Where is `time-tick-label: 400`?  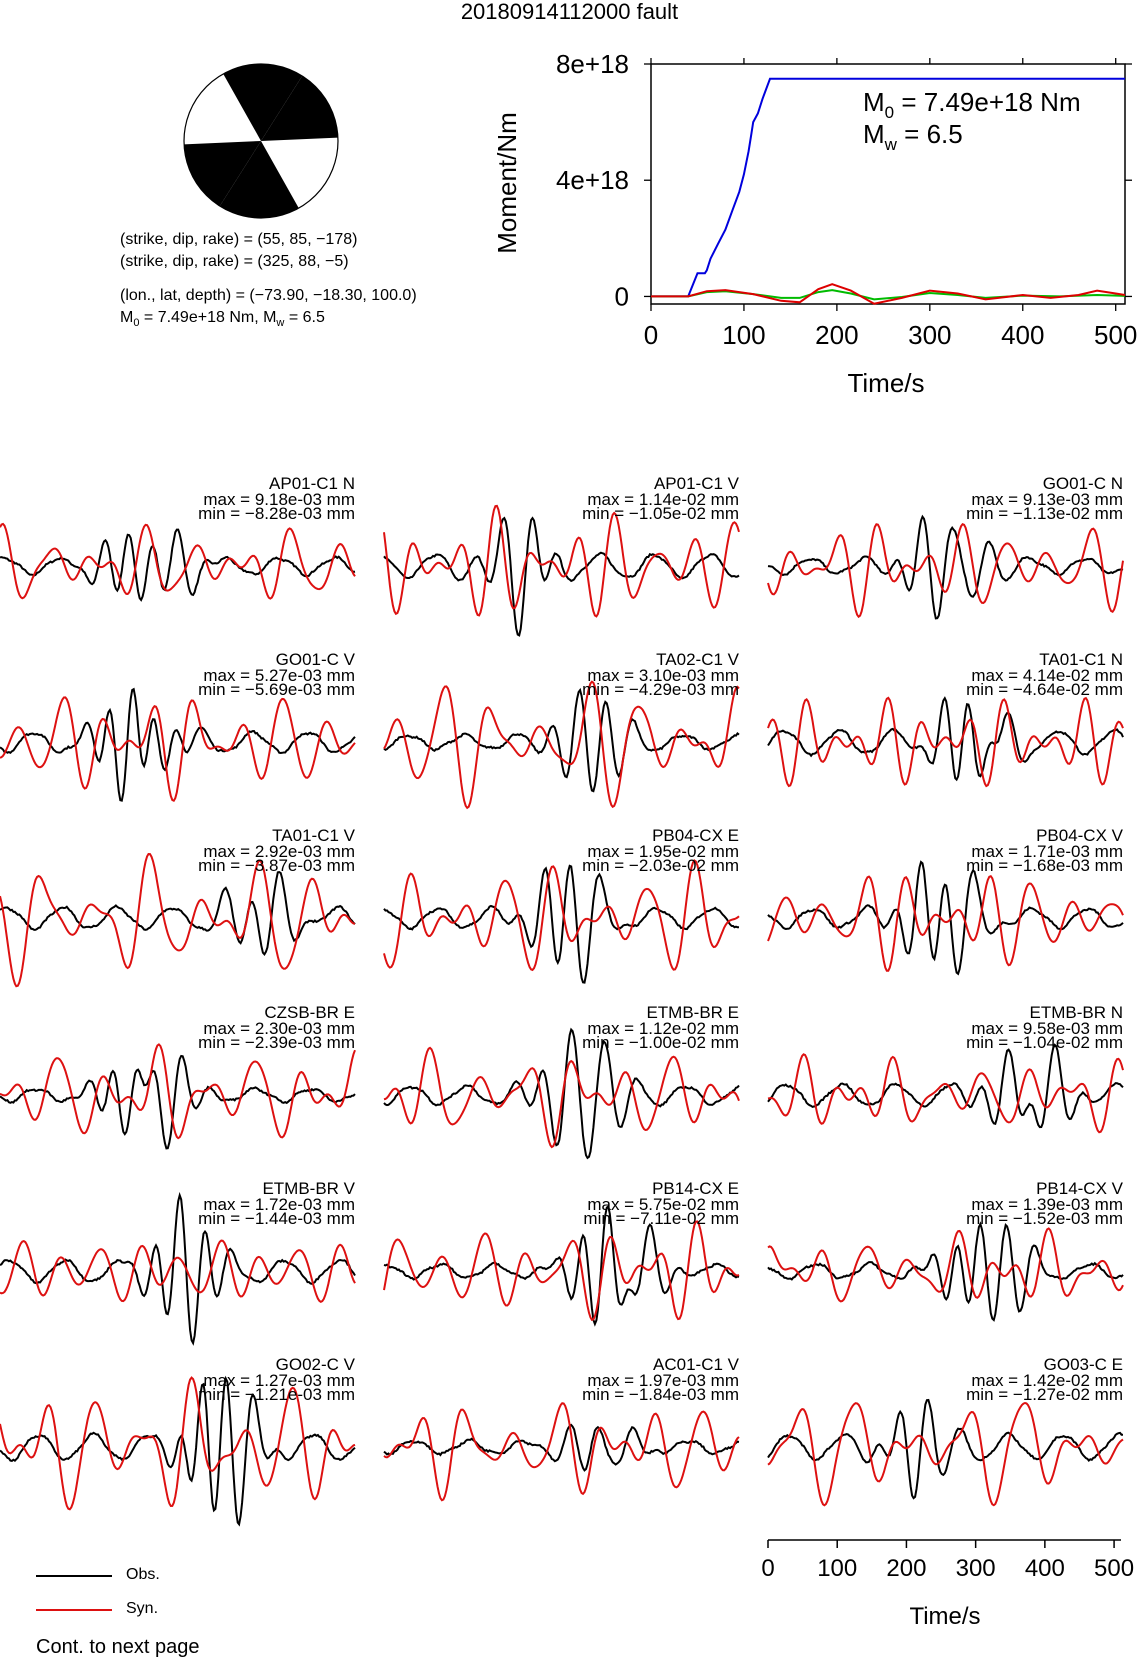 time-tick-label: 400 is located at coordinates (1045, 1568).